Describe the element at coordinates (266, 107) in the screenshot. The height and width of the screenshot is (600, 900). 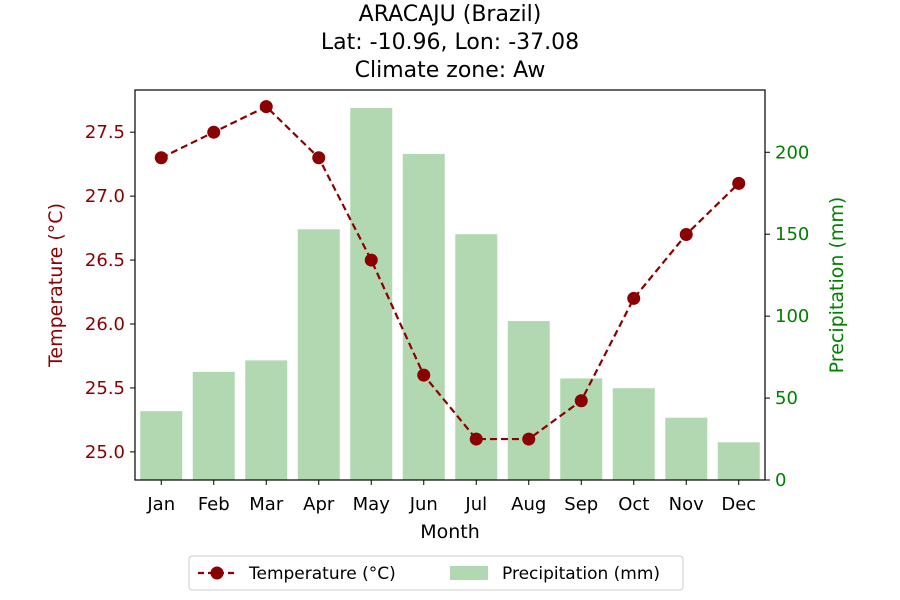
I see `temperature-point-mar` at that location.